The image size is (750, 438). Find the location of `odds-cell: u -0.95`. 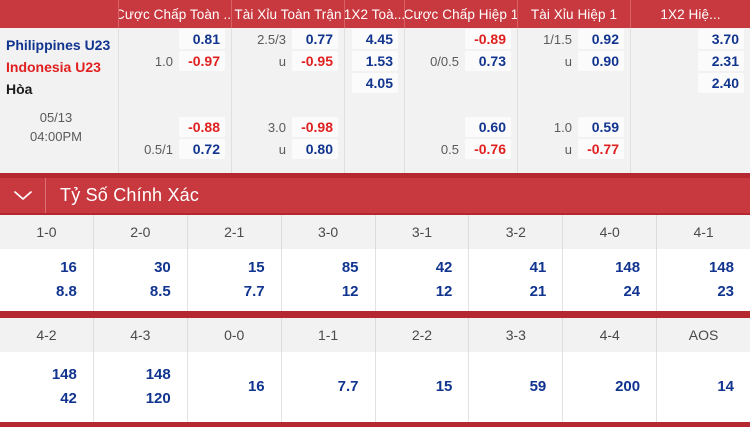

odds-cell: u -0.95 is located at coordinates (288, 61).